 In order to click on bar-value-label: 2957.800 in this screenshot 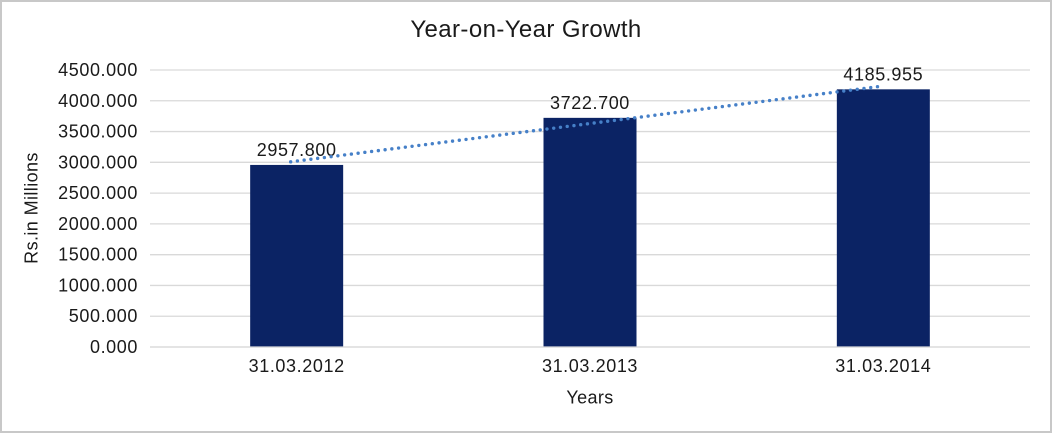, I will do `click(297, 150)`.